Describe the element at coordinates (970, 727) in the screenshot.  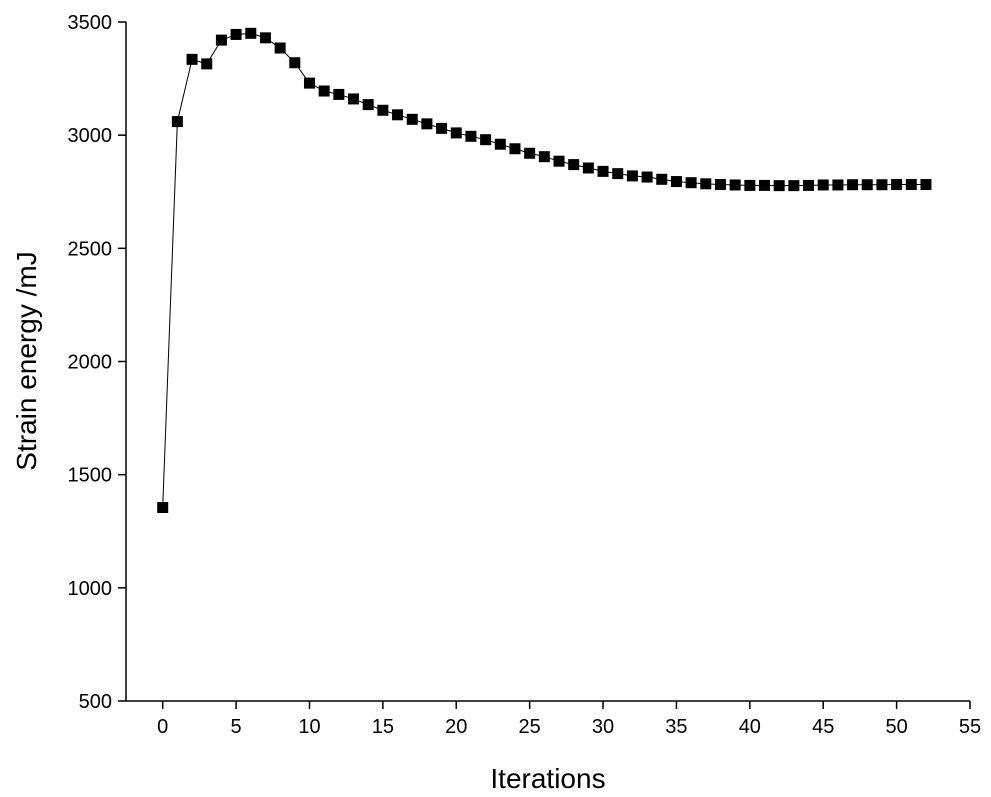
I see `x-tick-label: 55` at that location.